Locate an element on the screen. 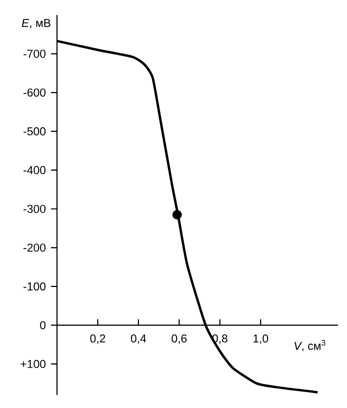  y-tick-label: -700 is located at coordinates (35, 54).